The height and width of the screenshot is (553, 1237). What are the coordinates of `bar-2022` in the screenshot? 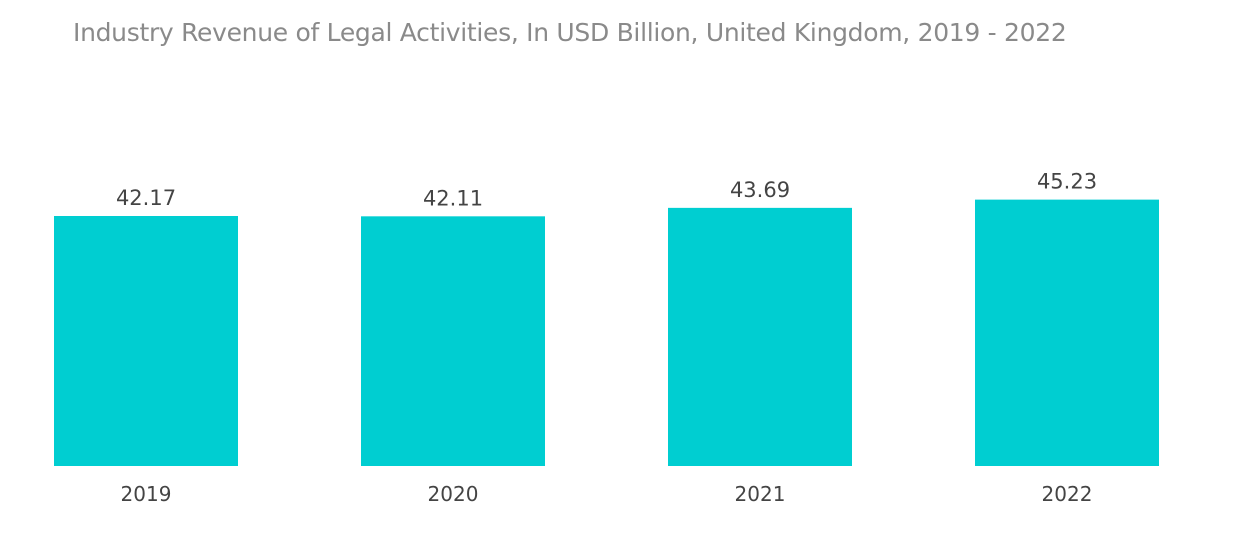 It's located at (1067, 332).